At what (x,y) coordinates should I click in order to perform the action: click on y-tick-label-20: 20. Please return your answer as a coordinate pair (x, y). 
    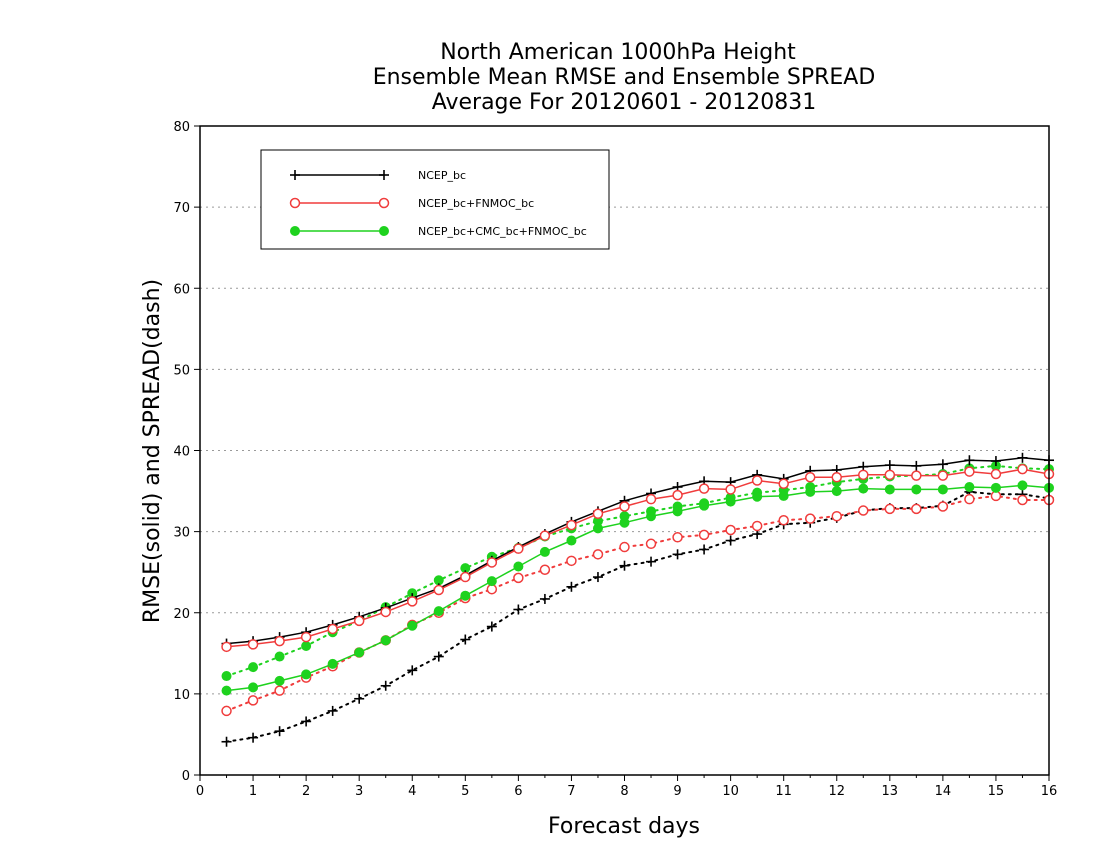
    Looking at the image, I should click on (181, 614).